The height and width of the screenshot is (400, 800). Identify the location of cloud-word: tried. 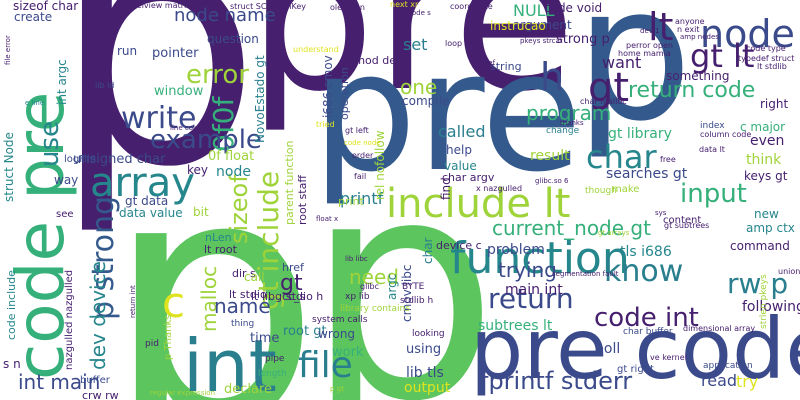
(325, 124).